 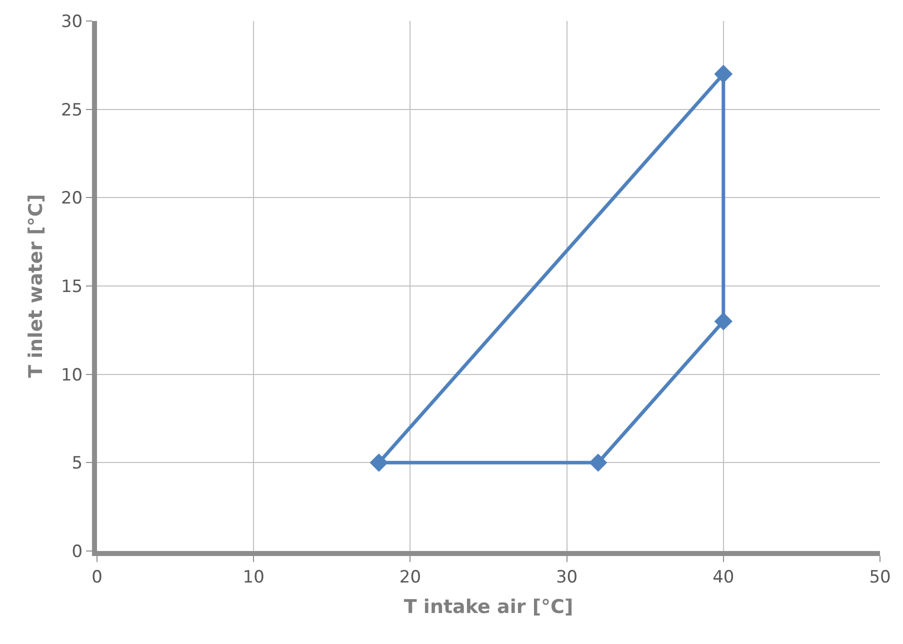 I want to click on y-tick-label: 10, so click(x=71, y=375).